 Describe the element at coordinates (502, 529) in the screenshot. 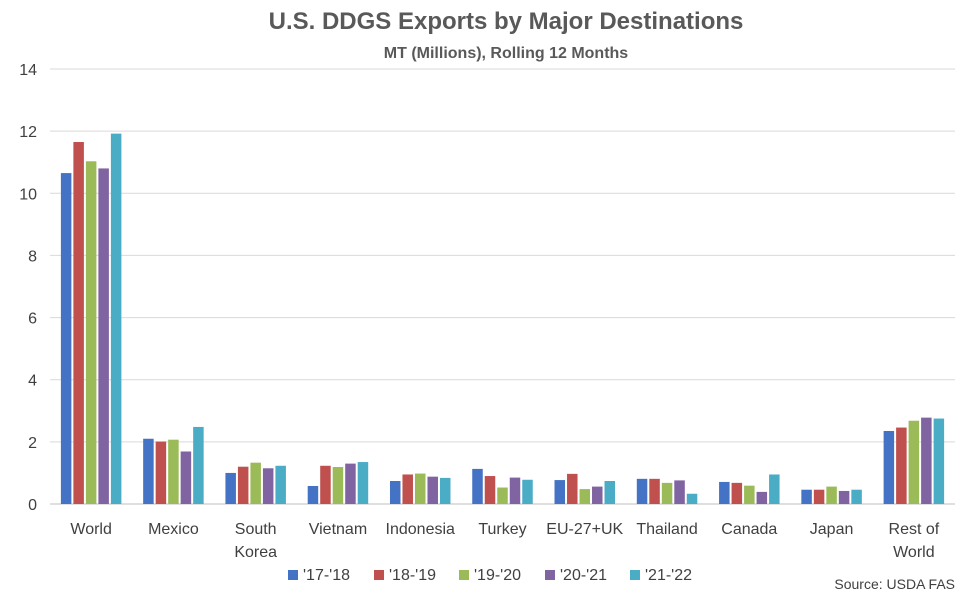

I see `category-label: Turkey` at that location.